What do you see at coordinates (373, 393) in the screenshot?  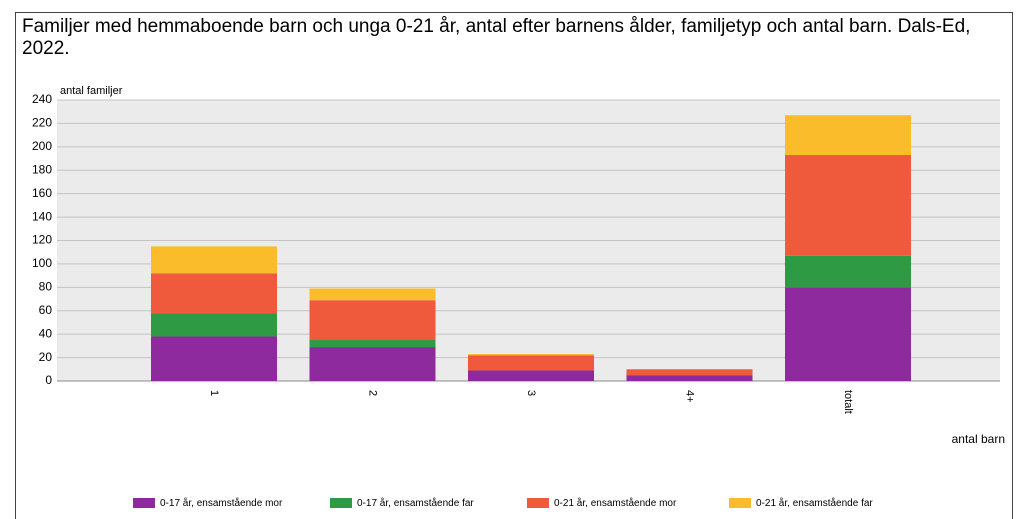 I see `x-tick-label: 2` at bounding box center [373, 393].